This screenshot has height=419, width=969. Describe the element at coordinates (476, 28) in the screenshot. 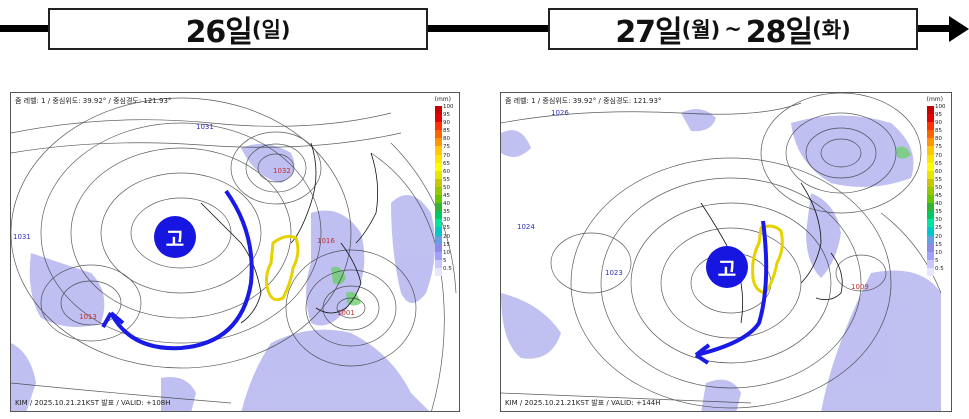

I see `timeline-bar` at that location.